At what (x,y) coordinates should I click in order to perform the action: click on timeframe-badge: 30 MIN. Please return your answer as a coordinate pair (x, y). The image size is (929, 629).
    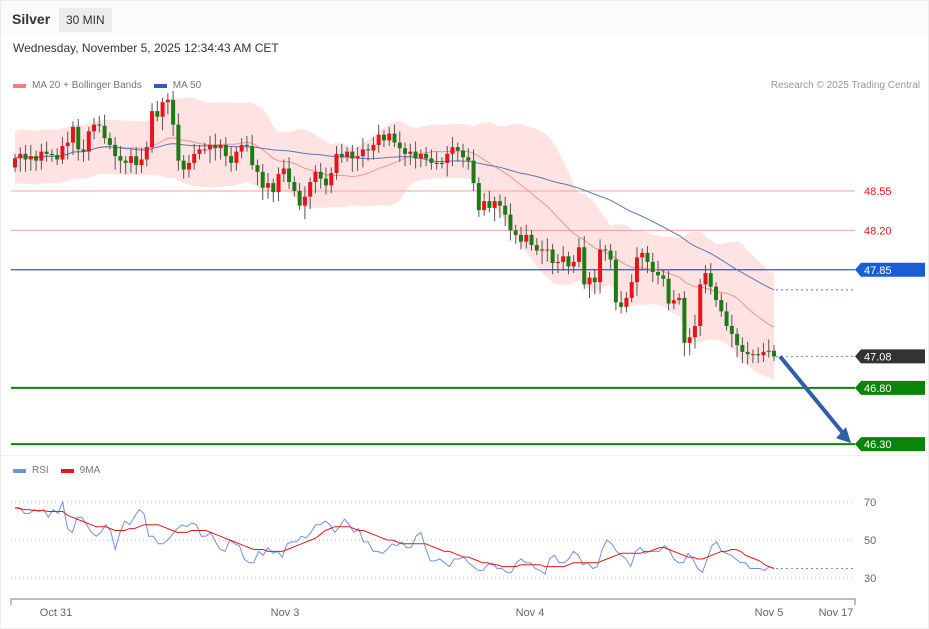
    Looking at the image, I should click on (85, 20).